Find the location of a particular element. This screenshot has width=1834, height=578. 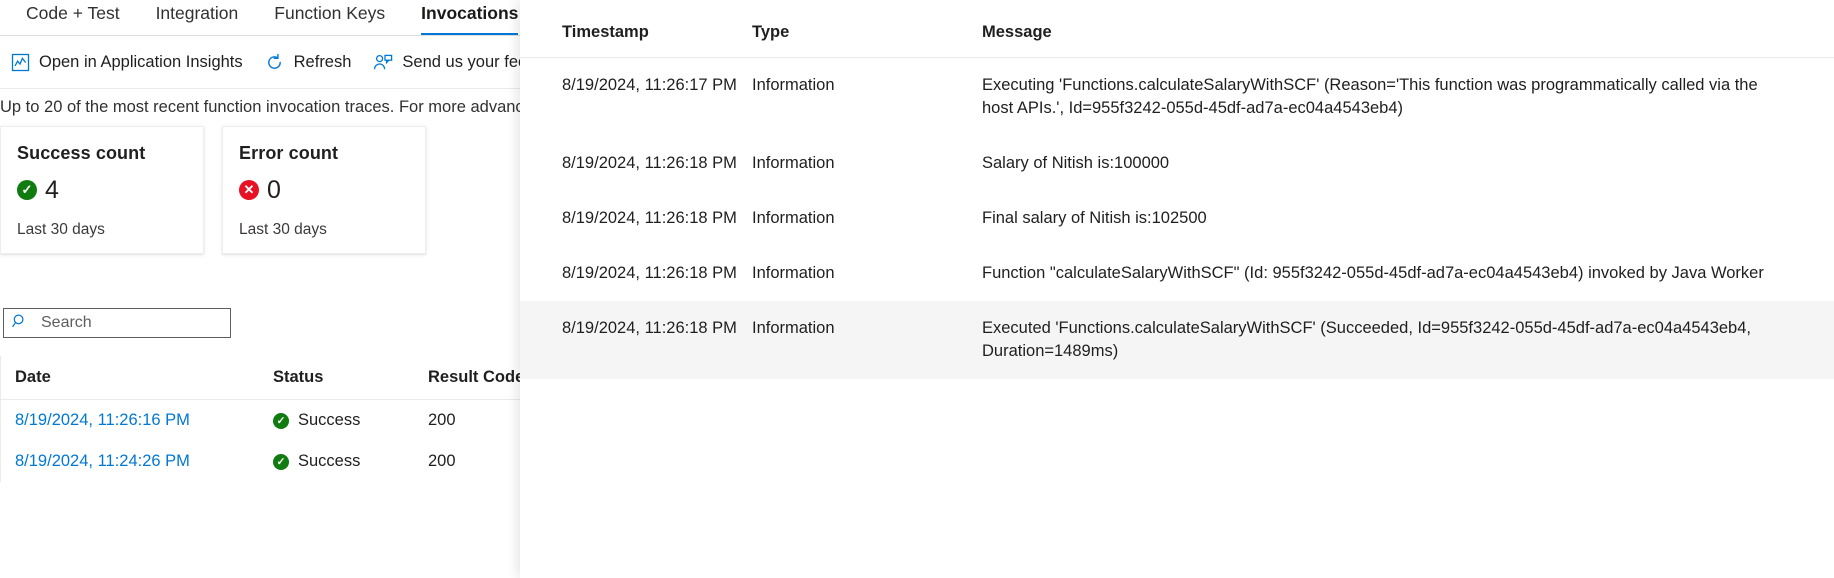

card-value-row: ✓ 4 is located at coordinates (102, 190).